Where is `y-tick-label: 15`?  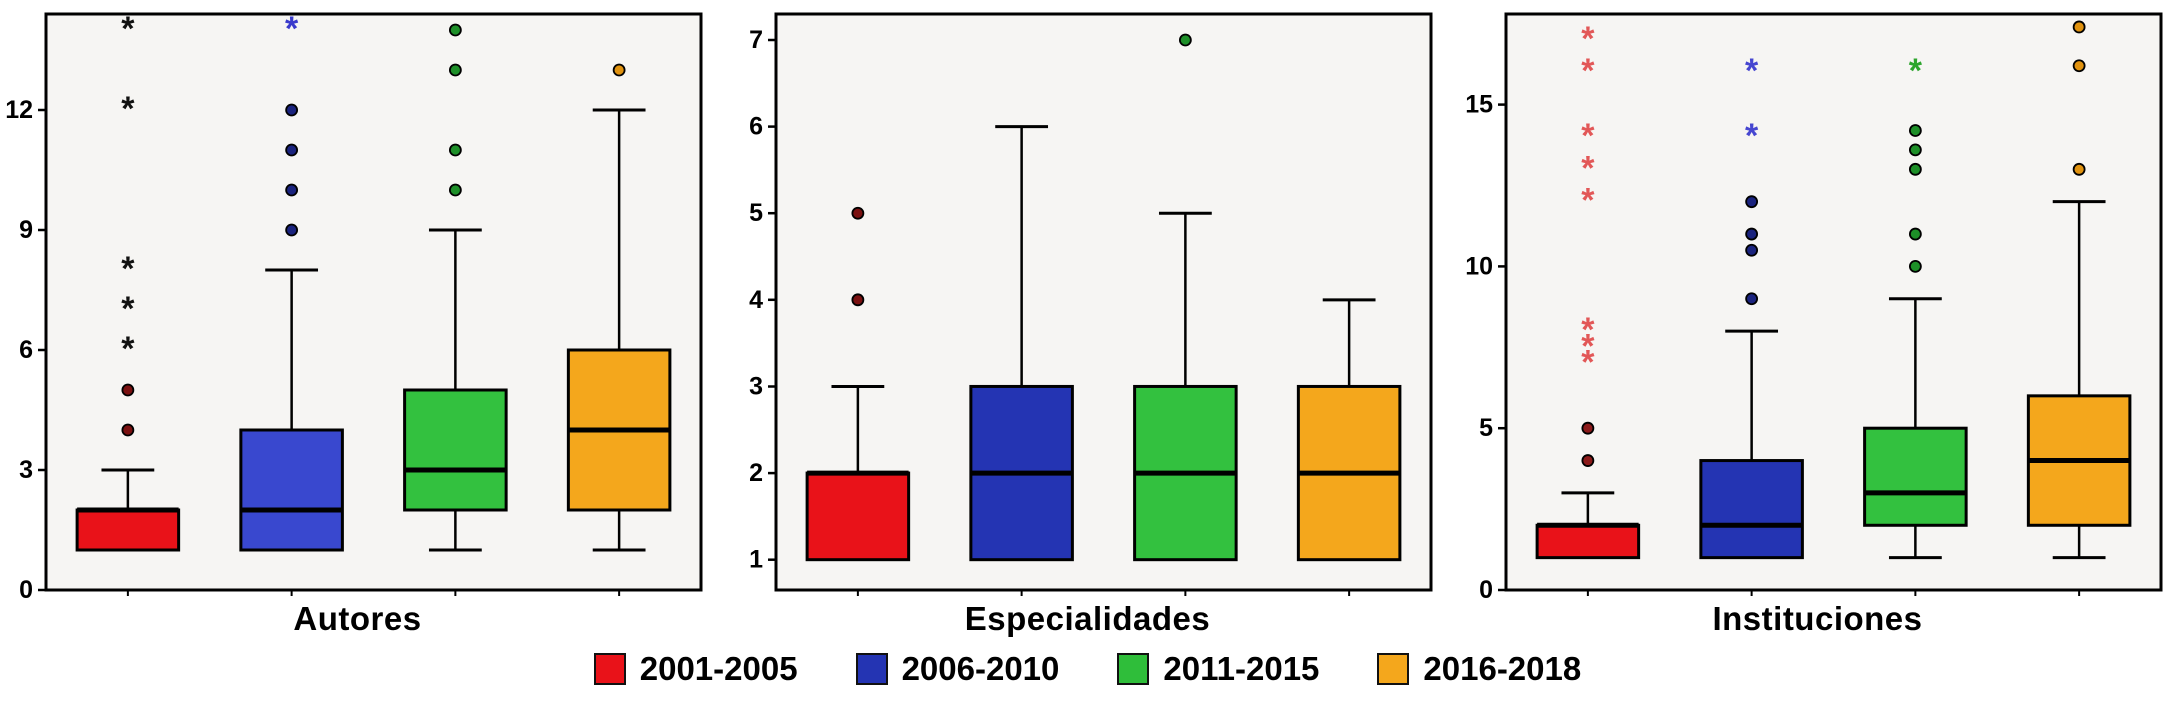 y-tick-label: 15 is located at coordinates (1479, 105).